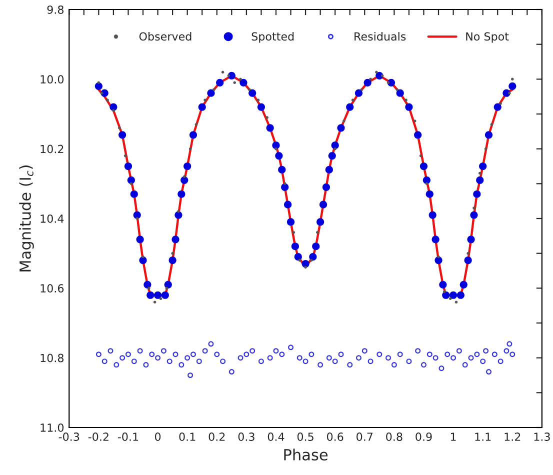  I want to click on legend-label: No Spot, so click(487, 37).